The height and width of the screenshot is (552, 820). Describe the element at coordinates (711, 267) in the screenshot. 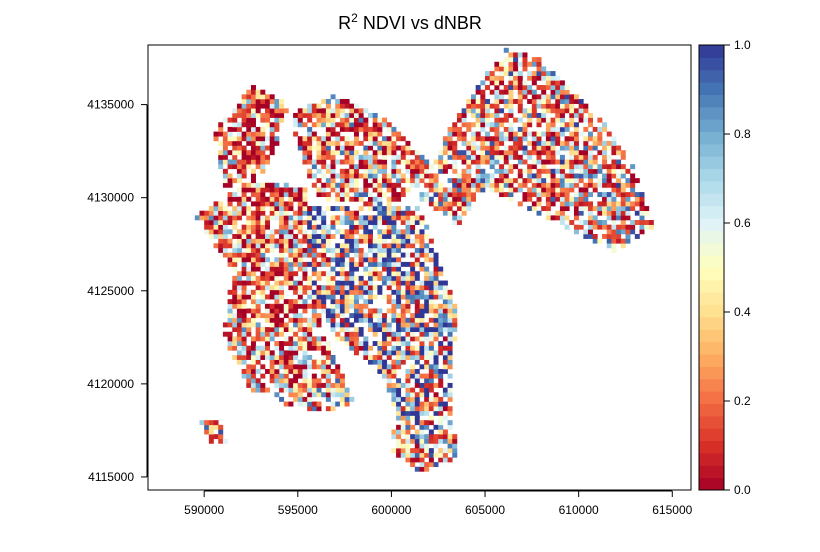

I see `colorbar-frame` at that location.